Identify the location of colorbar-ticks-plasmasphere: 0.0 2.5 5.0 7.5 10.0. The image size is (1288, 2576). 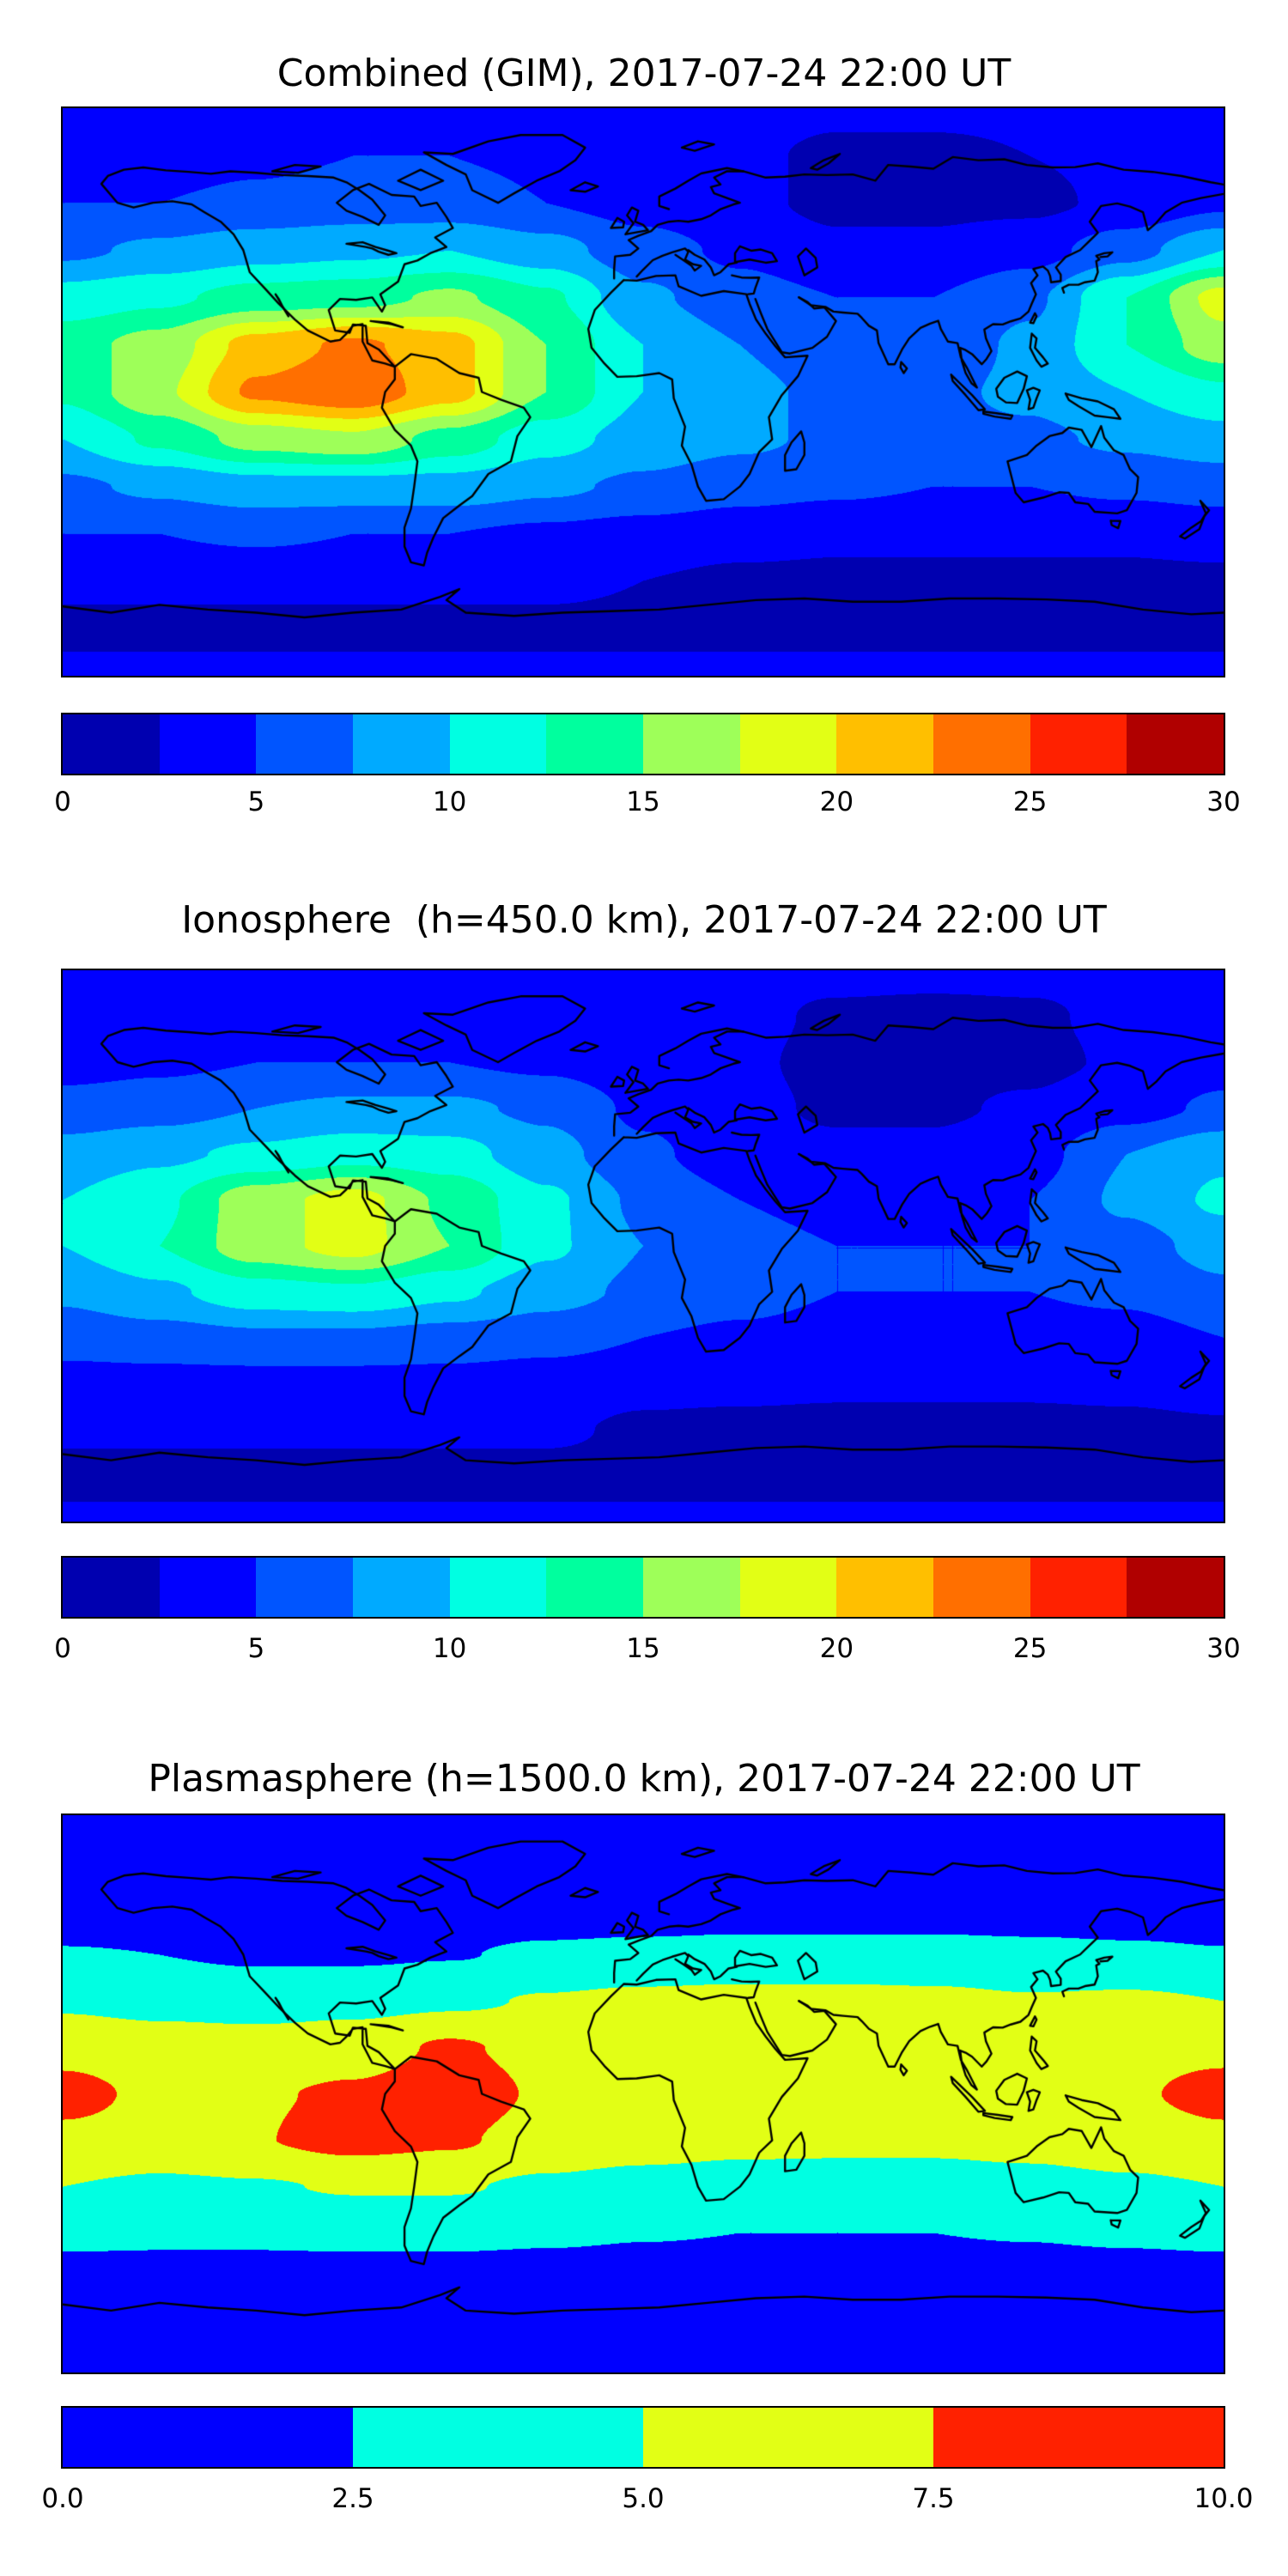
(647, 2501).